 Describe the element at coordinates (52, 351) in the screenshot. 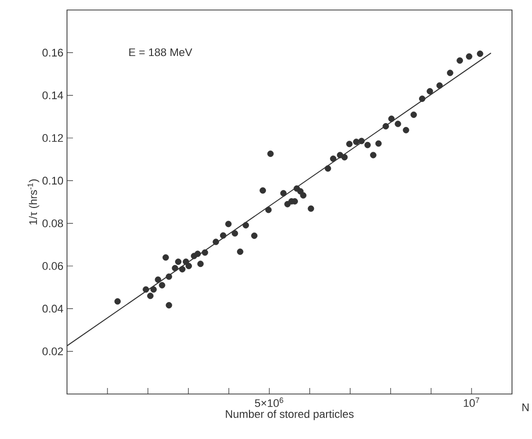

I see `y-tick-label: 0.02` at that location.